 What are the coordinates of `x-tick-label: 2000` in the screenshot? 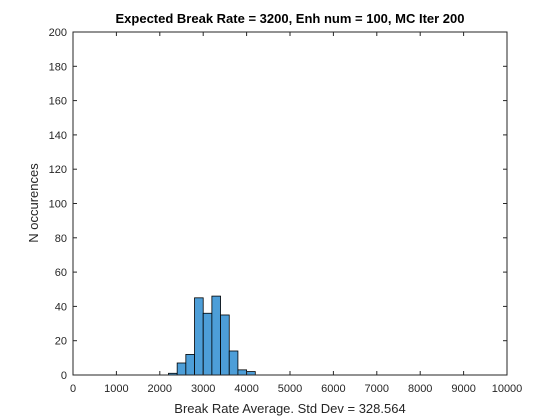 It's located at (160, 389).